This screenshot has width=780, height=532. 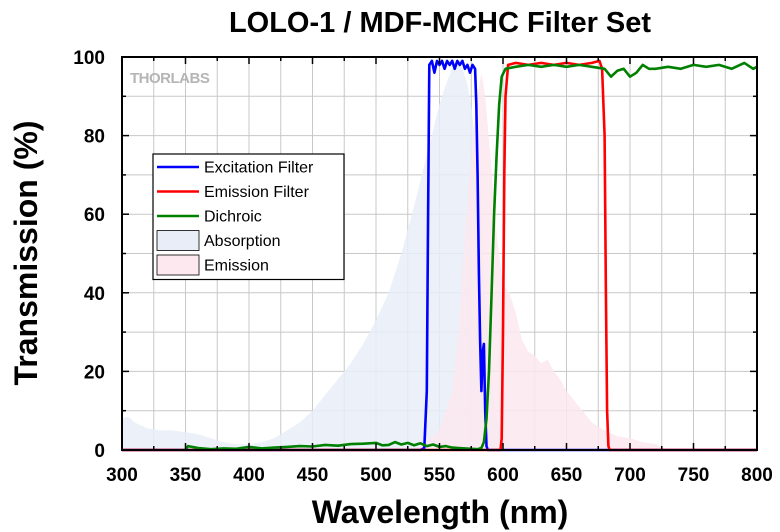 What do you see at coordinates (94, 372) in the screenshot?
I see `y-tick-label: 20` at bounding box center [94, 372].